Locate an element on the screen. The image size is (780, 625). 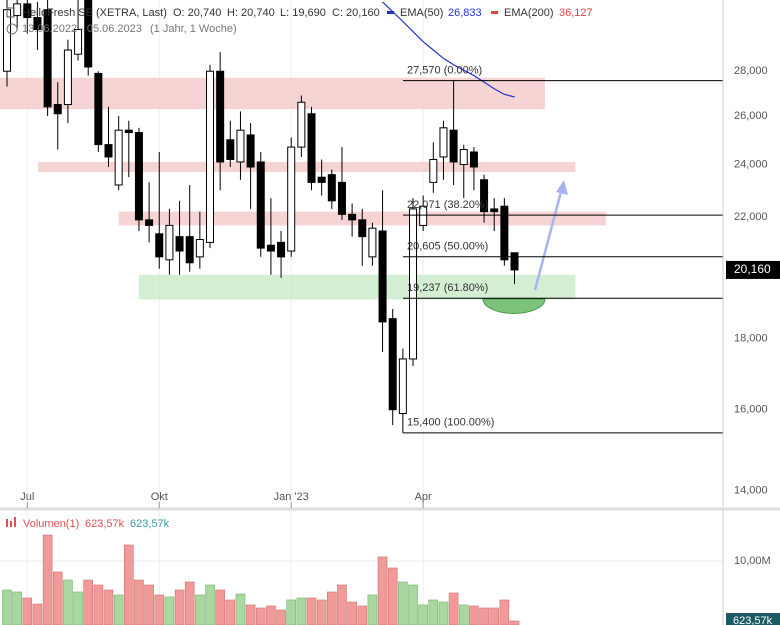
clock-icon is located at coordinates (12, 29).